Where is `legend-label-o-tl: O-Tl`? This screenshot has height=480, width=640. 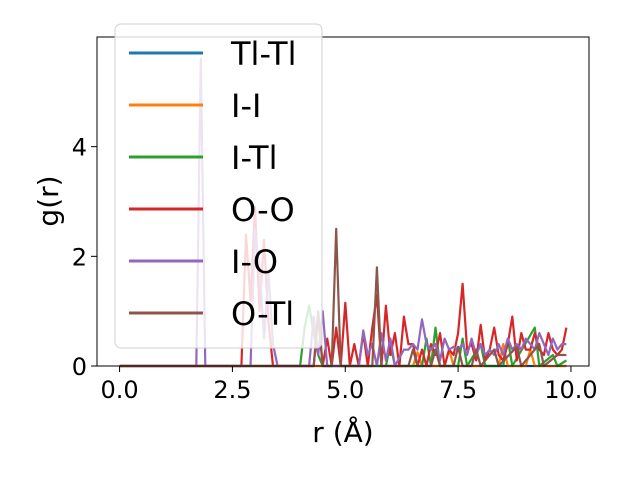 legend-label-o-tl: O-Tl is located at coordinates (262, 314).